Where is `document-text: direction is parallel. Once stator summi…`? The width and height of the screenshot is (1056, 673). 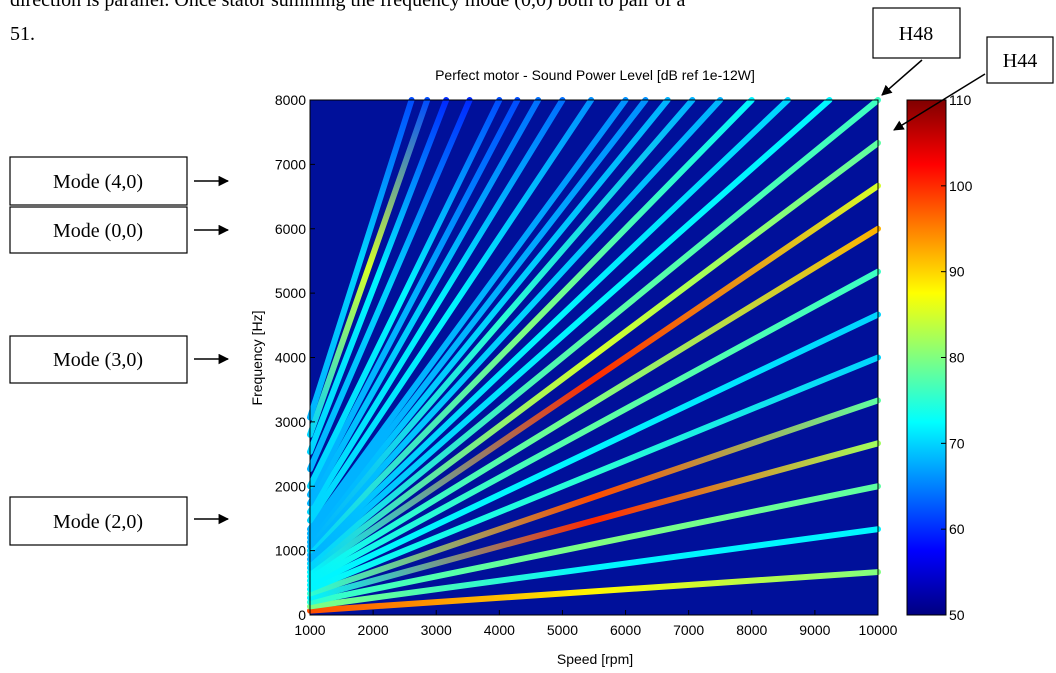
document-text: direction is parallel. Once stator summi… is located at coordinates (347, 5).